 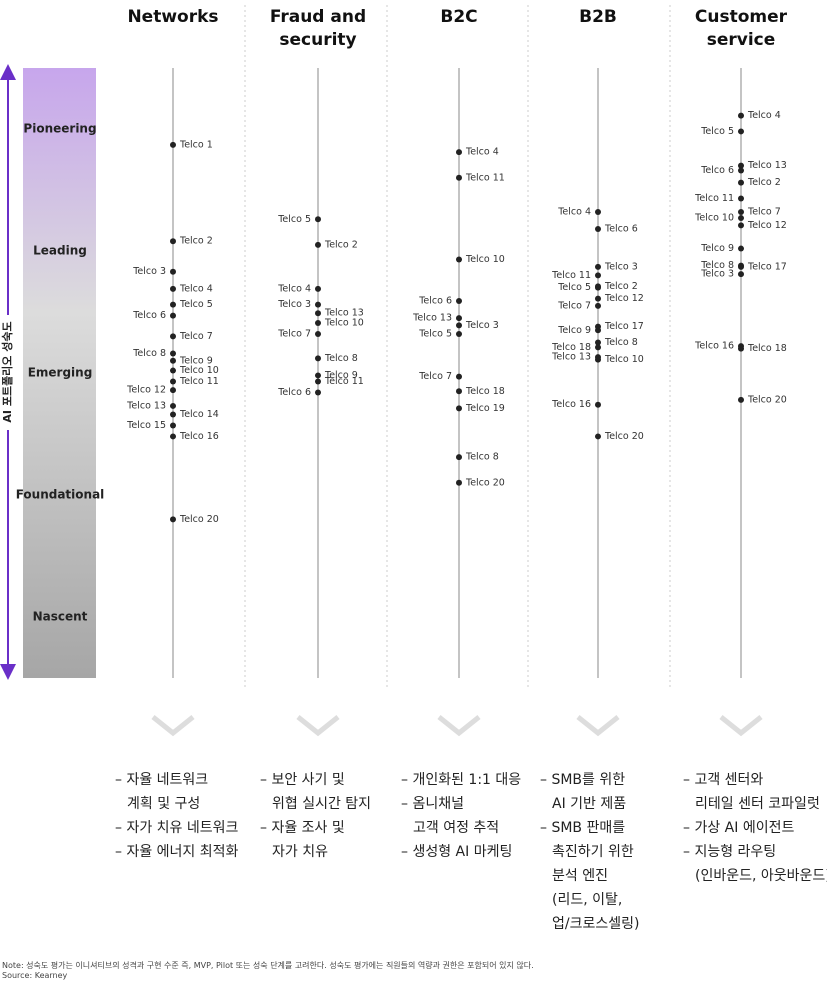 I want to click on column-header: B2B, so click(x=598, y=17).